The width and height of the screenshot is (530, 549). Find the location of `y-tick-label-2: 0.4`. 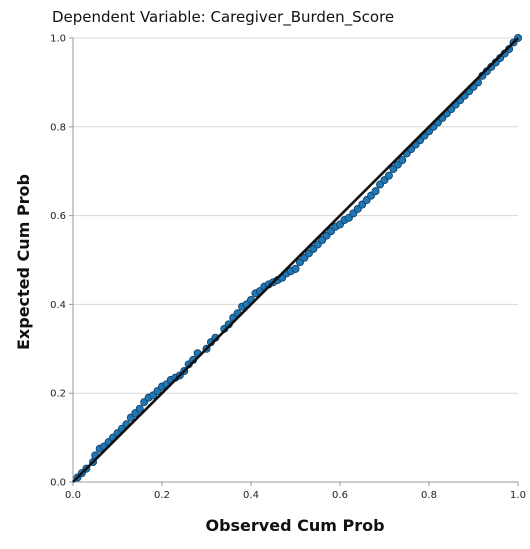

y-tick-label-2: 0.4 is located at coordinates (58, 305).